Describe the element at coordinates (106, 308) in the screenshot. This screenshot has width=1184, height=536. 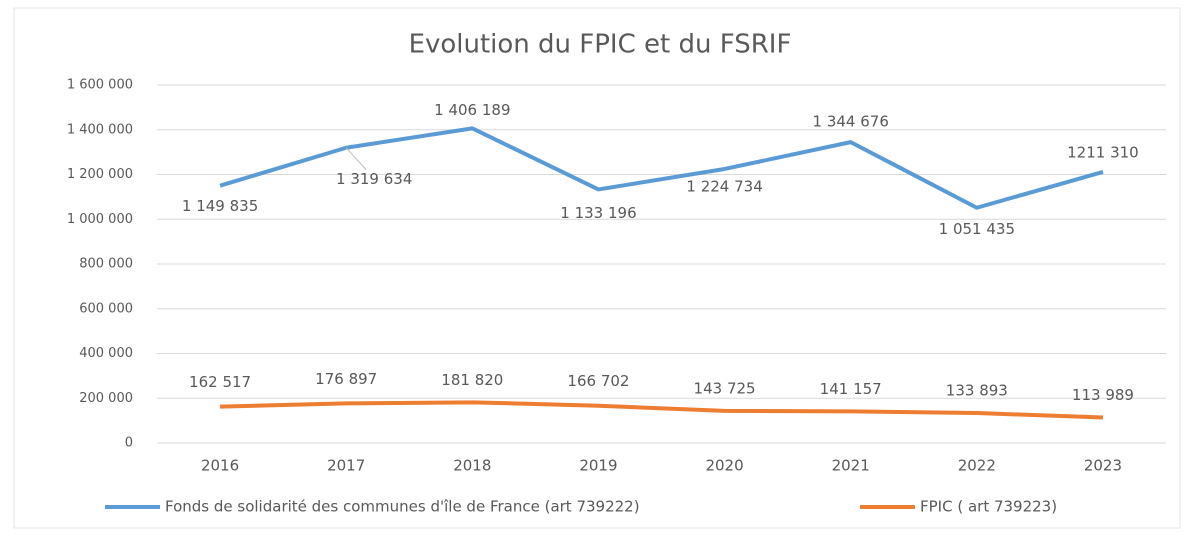
I see `y-tick-label: 600 000` at that location.